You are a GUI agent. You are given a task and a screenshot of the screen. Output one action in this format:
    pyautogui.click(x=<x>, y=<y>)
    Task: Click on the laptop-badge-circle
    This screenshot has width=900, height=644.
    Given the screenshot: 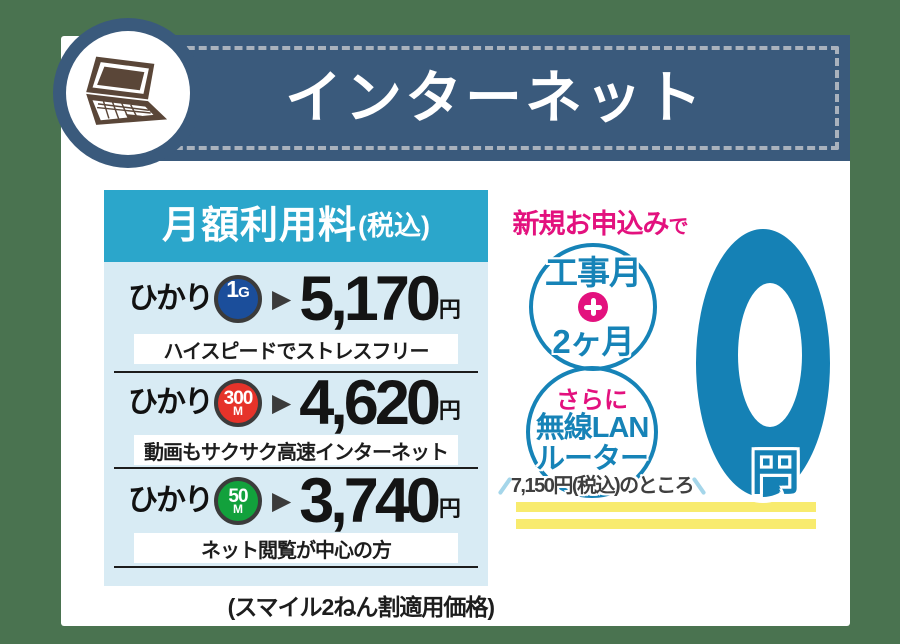 What is the action you would take?
    pyautogui.click(x=128, y=93)
    